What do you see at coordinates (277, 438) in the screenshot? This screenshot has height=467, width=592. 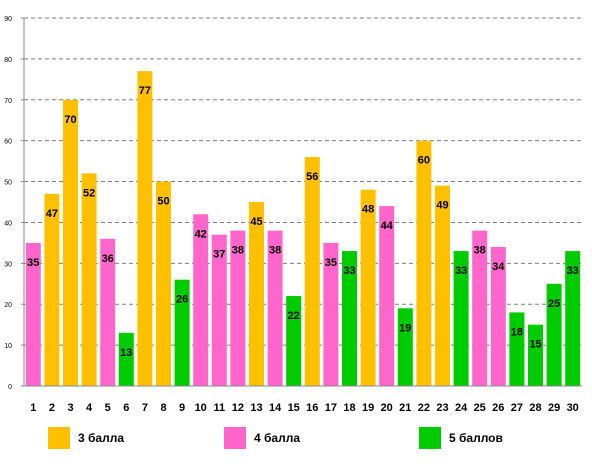 I see `legend-label-4: 4 балла` at bounding box center [277, 438].